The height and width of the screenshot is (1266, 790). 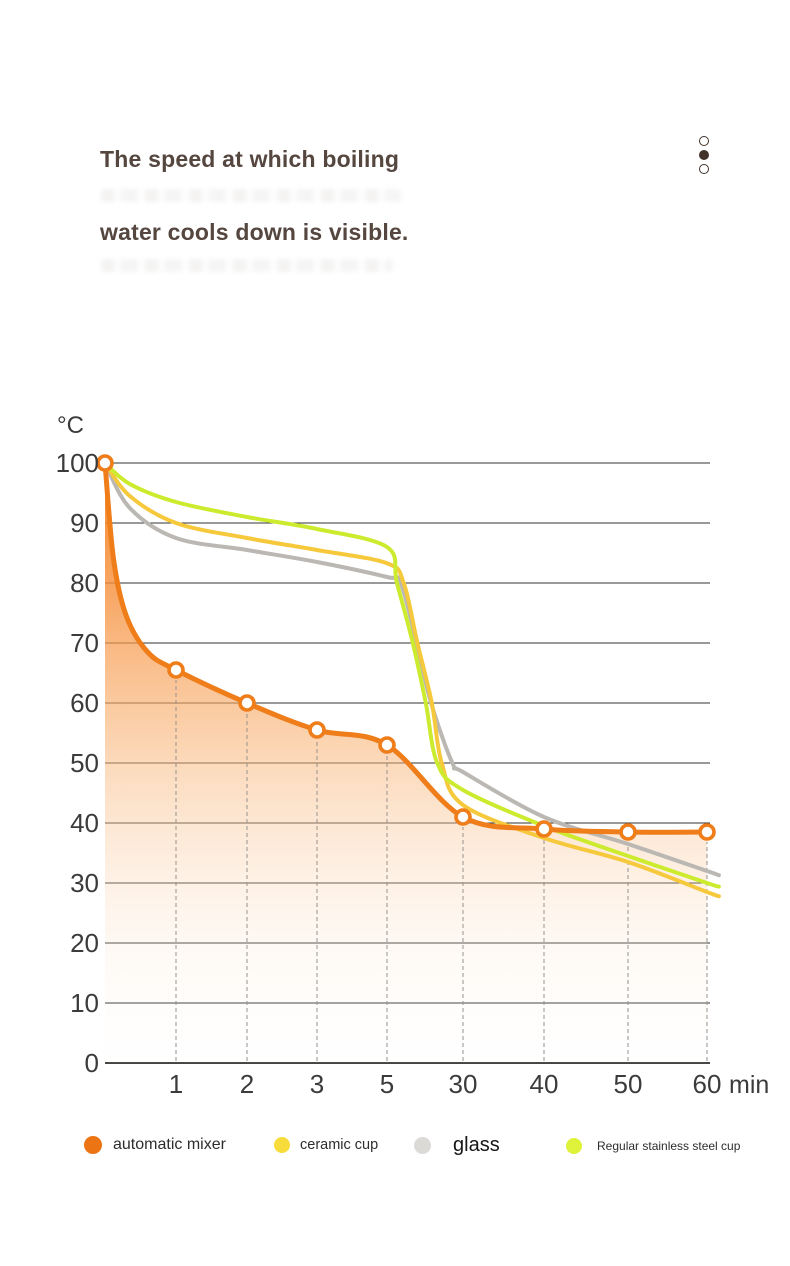 What do you see at coordinates (84, 643) in the screenshot?
I see `svg-text: 70` at bounding box center [84, 643].